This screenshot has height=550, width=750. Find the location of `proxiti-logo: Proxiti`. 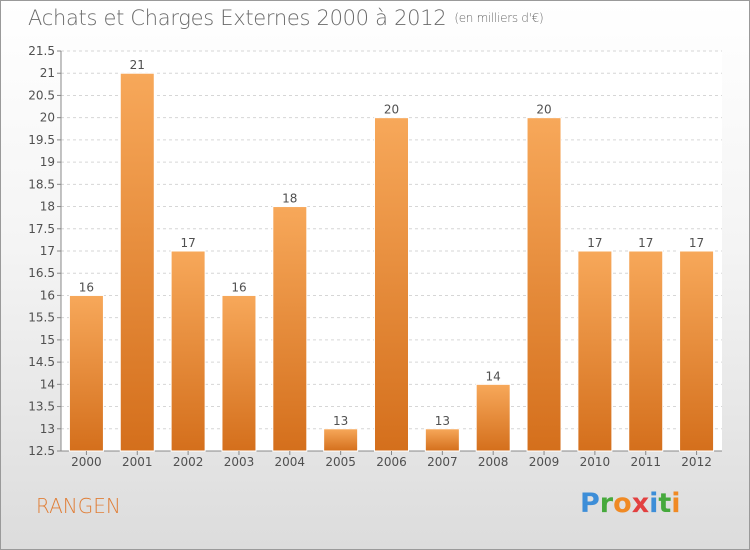

proxiti-logo: Proxiti is located at coordinates (630, 503).